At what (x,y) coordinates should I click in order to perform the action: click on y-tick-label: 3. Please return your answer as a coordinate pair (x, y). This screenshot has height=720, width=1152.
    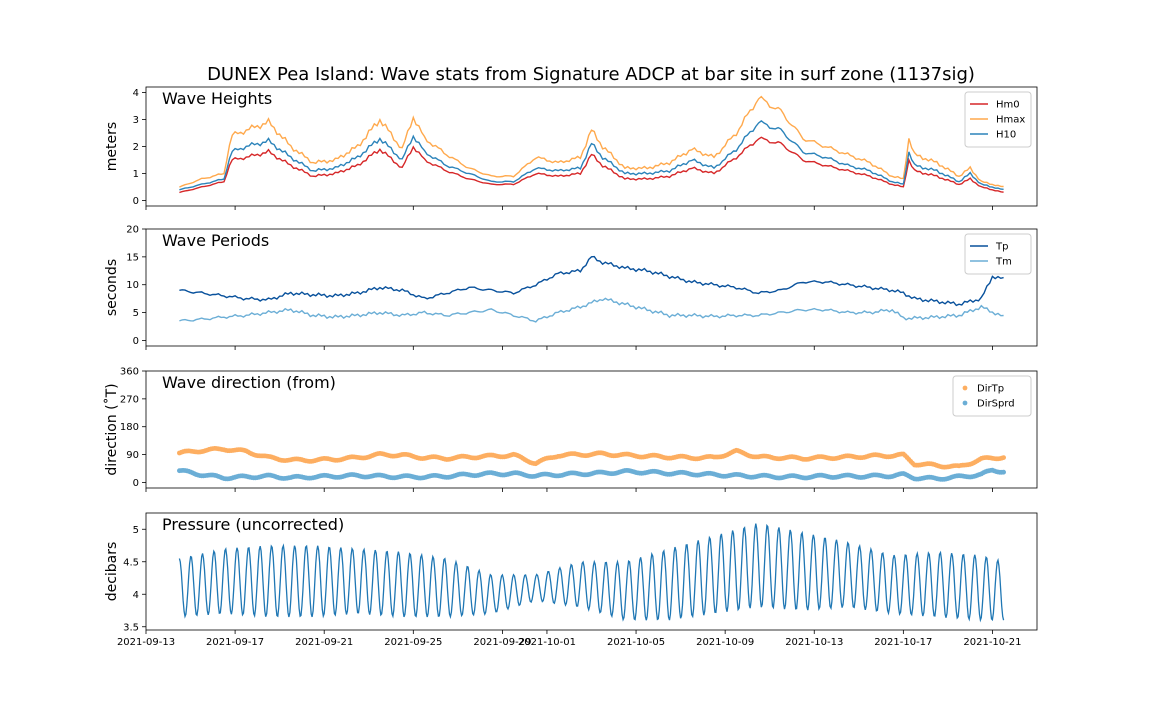
    Looking at the image, I should click on (136, 120).